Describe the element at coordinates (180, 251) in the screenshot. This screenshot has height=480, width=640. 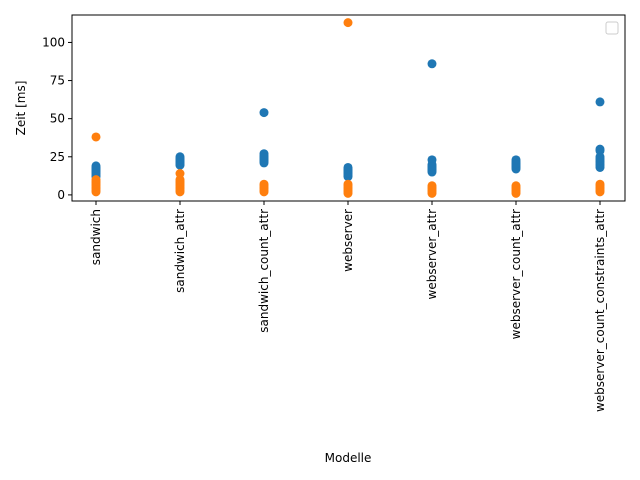
I see `x-tick-label: sandwich_attr` at that location.